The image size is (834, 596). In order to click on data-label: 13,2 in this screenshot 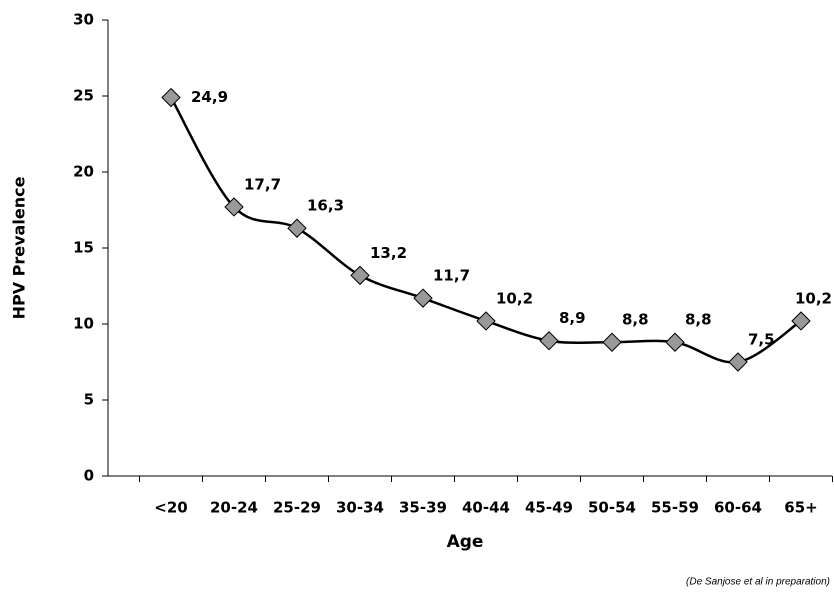, I will do `click(388, 253)`.